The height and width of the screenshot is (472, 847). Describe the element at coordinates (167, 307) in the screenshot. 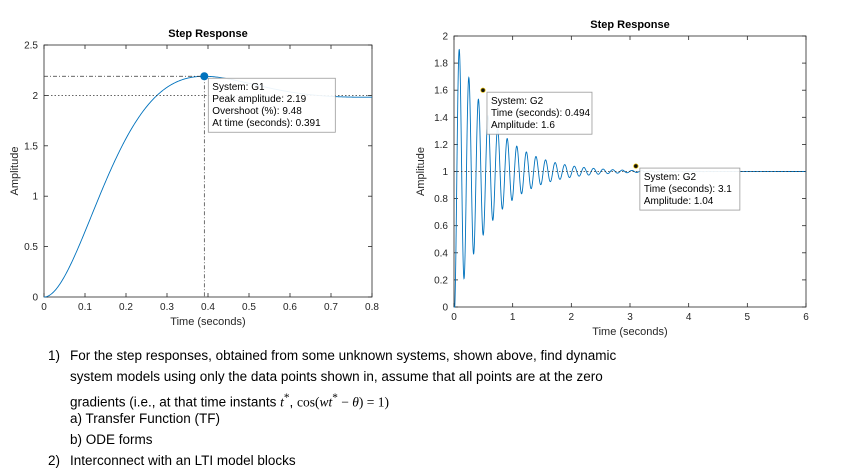

I see `x-tick-label: 0.3` at that location.